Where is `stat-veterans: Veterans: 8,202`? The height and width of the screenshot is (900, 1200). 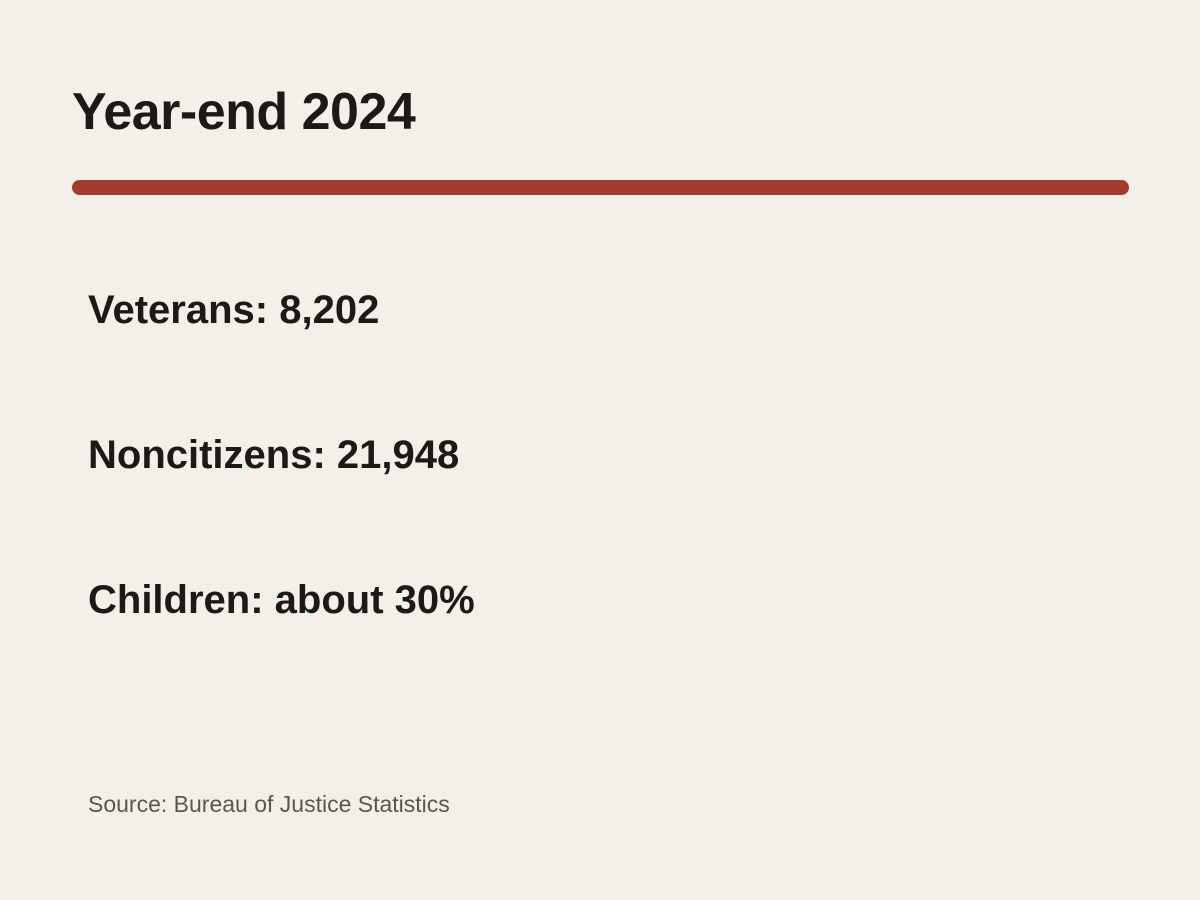 stat-veterans: Veterans: 8,202 is located at coordinates (234, 310).